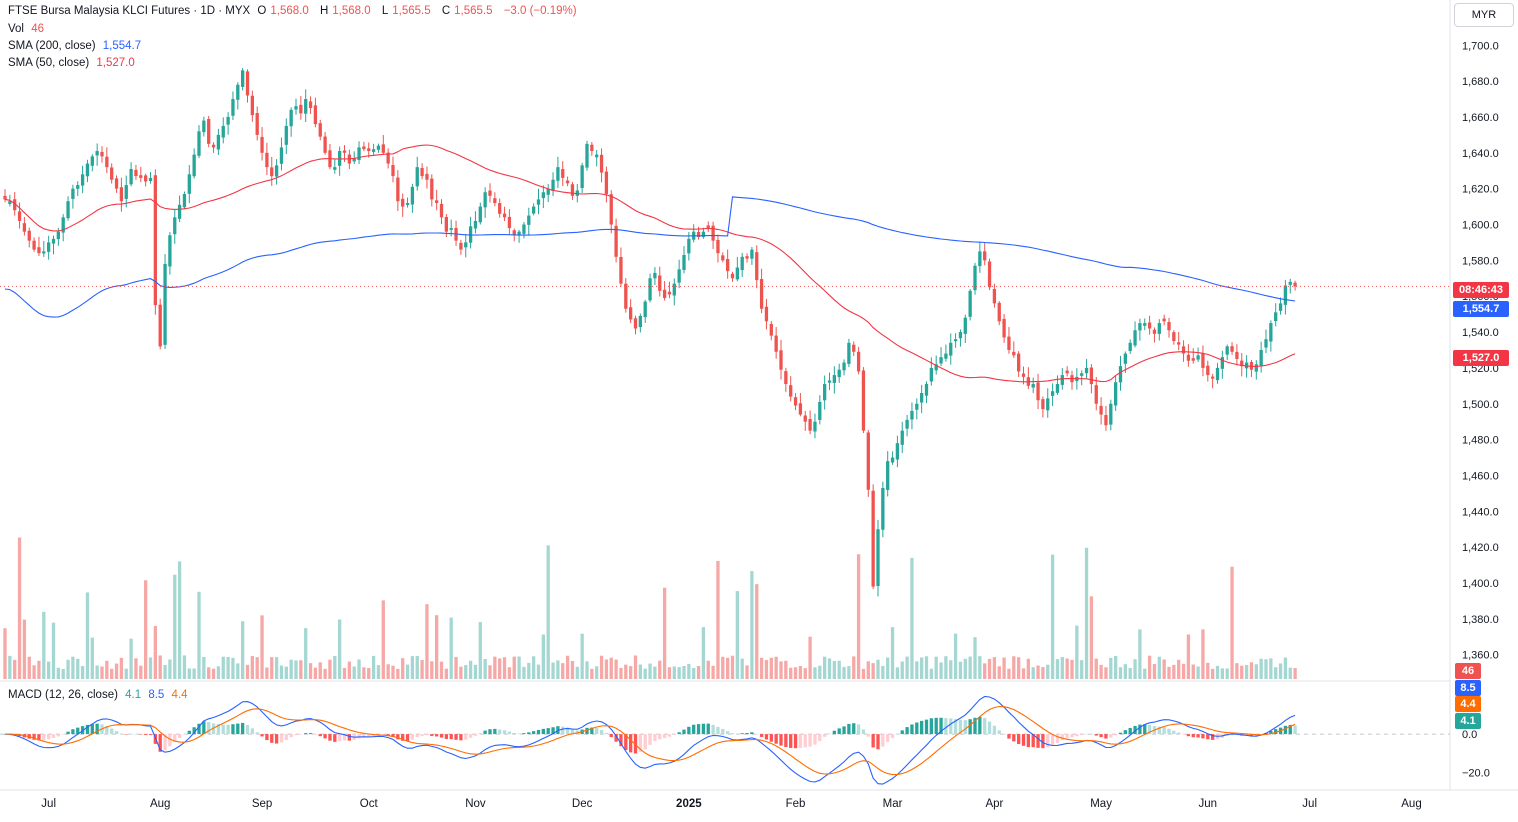  I want to click on legend-sma50: SMA (50, close) 1,527.0, so click(73, 63).